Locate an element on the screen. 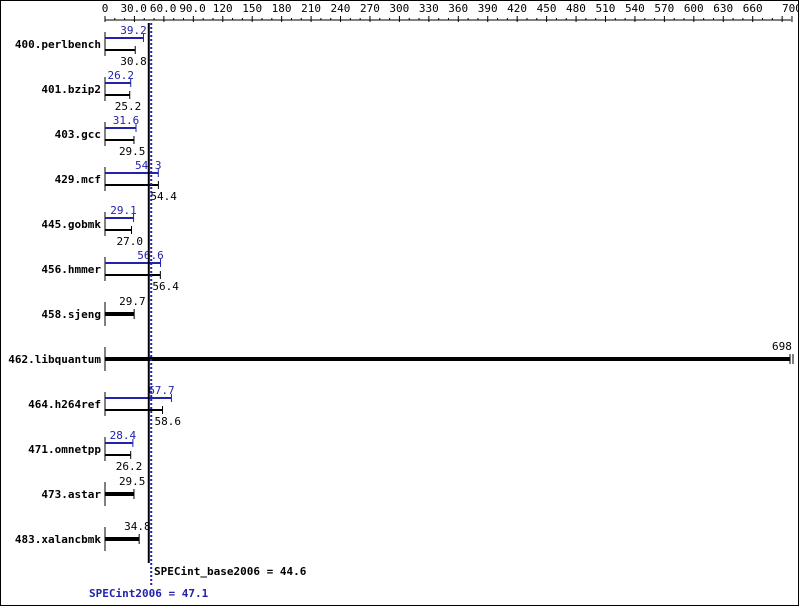 The width and height of the screenshot is (799, 606). base-value-label: 58.6 is located at coordinates (168, 421).